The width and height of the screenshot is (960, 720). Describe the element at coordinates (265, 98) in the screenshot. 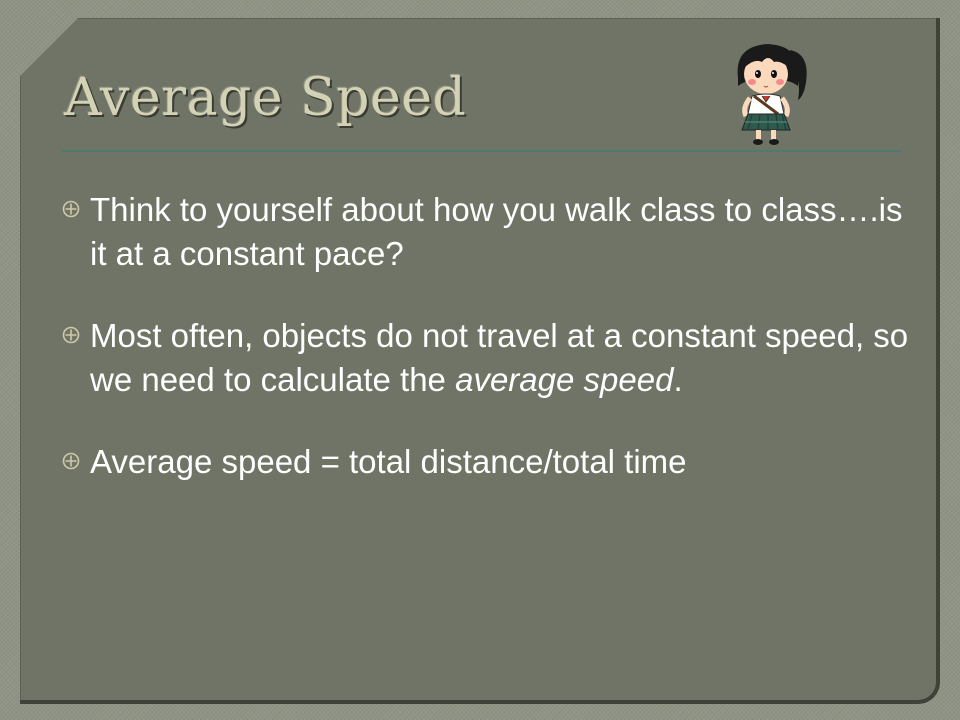

I see `slide-title: Average Speed` at that location.